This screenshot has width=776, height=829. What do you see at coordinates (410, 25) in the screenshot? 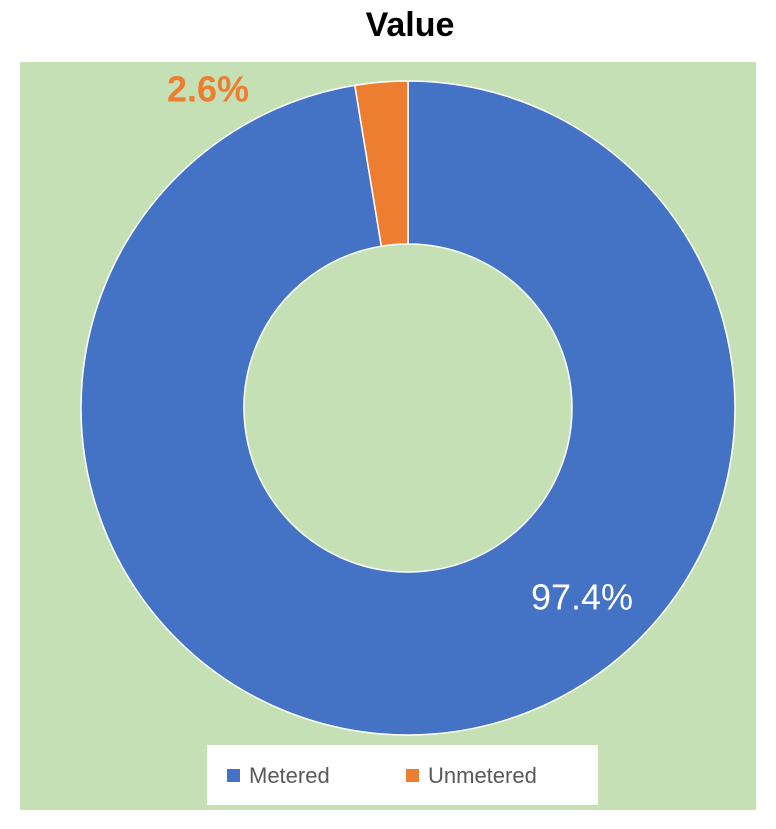
I see `chart-title: Value` at bounding box center [410, 25].